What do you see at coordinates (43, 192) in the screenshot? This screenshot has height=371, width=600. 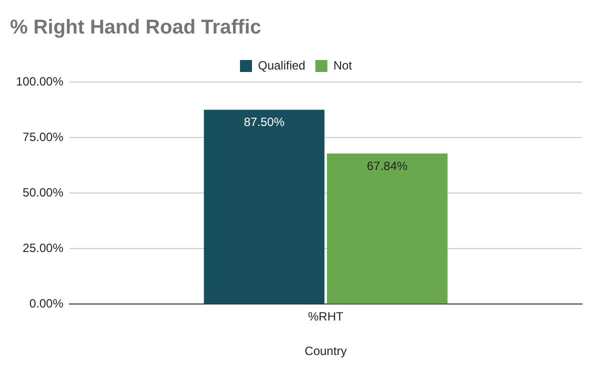 I see `y-tick-label: 50.00%` at bounding box center [43, 192].